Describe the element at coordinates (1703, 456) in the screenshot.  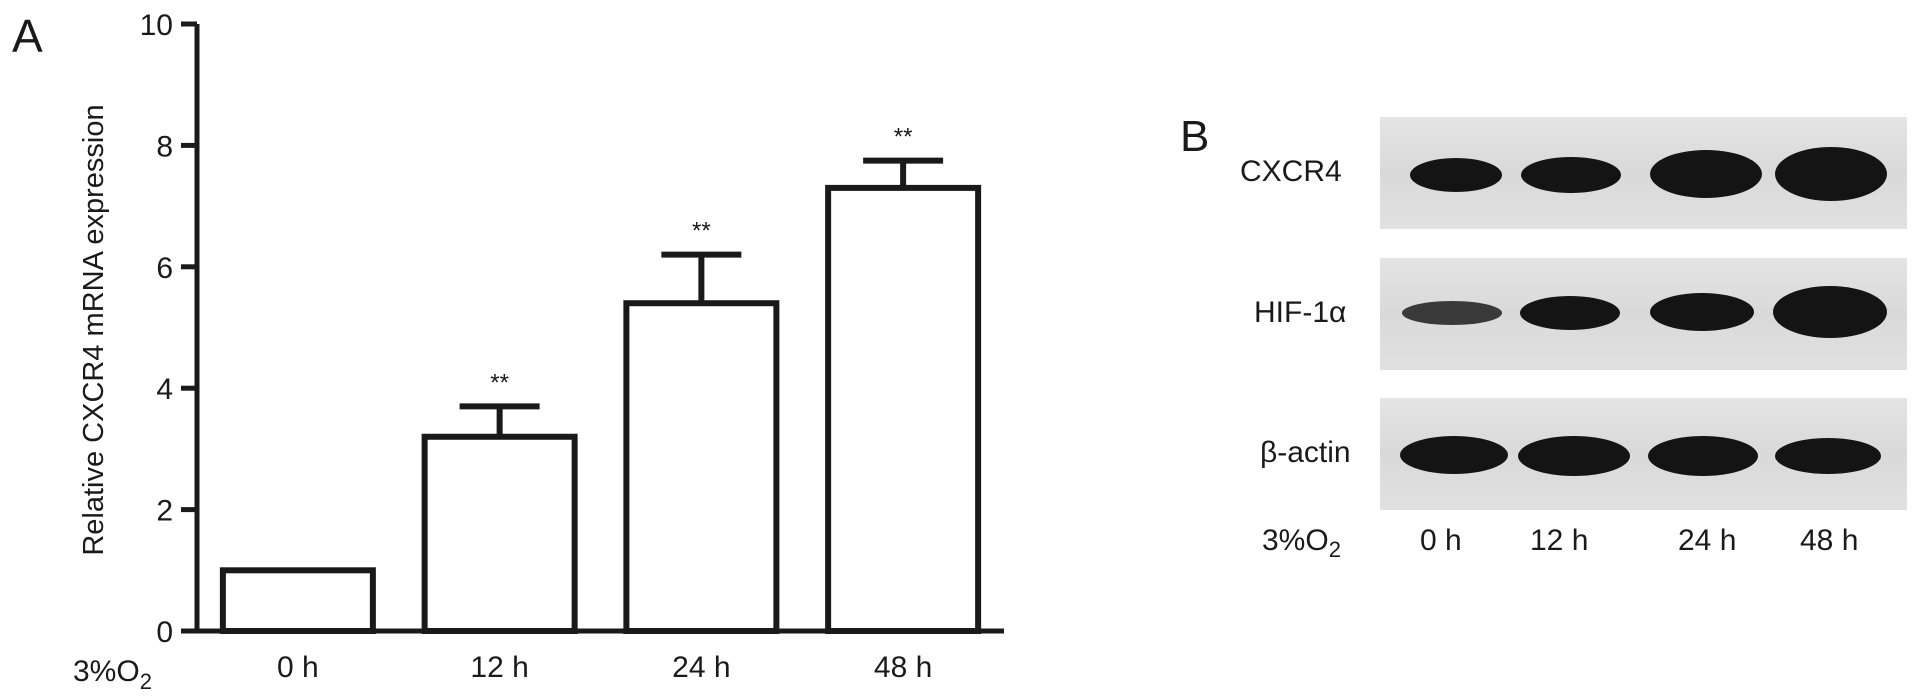
I see `band-actin-24h` at that location.